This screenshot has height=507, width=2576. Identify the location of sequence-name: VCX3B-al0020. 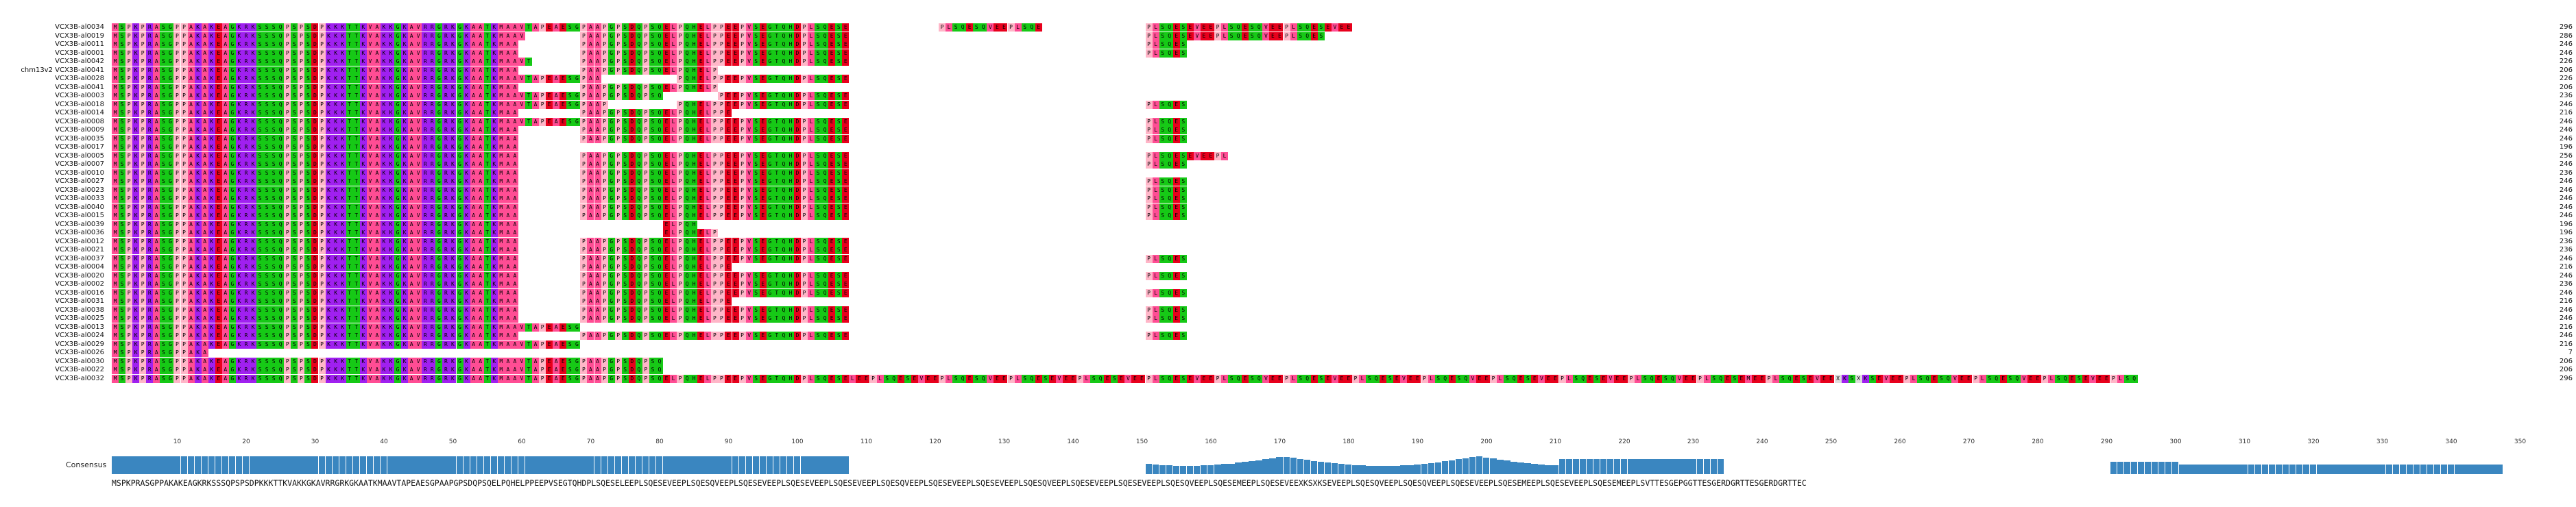
(80, 275).